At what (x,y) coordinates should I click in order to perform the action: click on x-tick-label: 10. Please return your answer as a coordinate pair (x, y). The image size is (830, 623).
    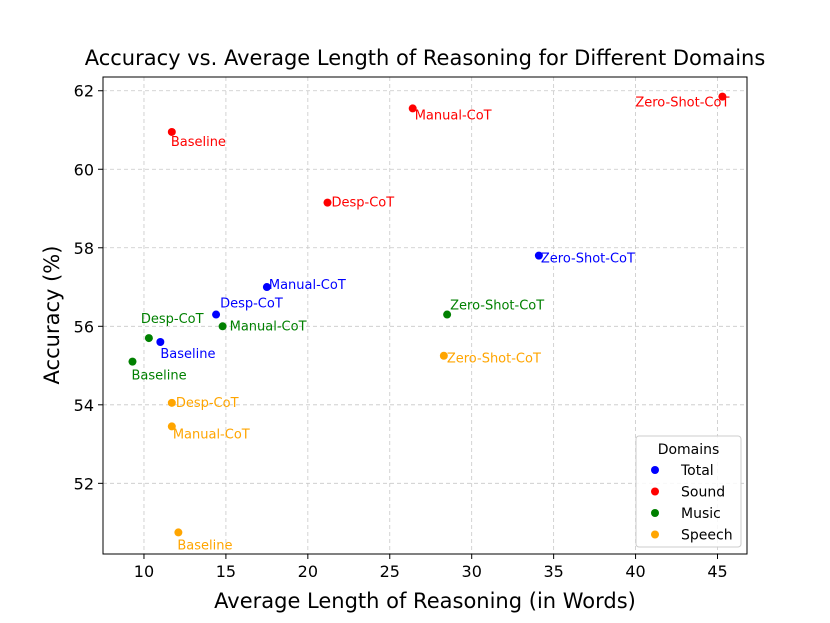
    Looking at the image, I should click on (144, 571).